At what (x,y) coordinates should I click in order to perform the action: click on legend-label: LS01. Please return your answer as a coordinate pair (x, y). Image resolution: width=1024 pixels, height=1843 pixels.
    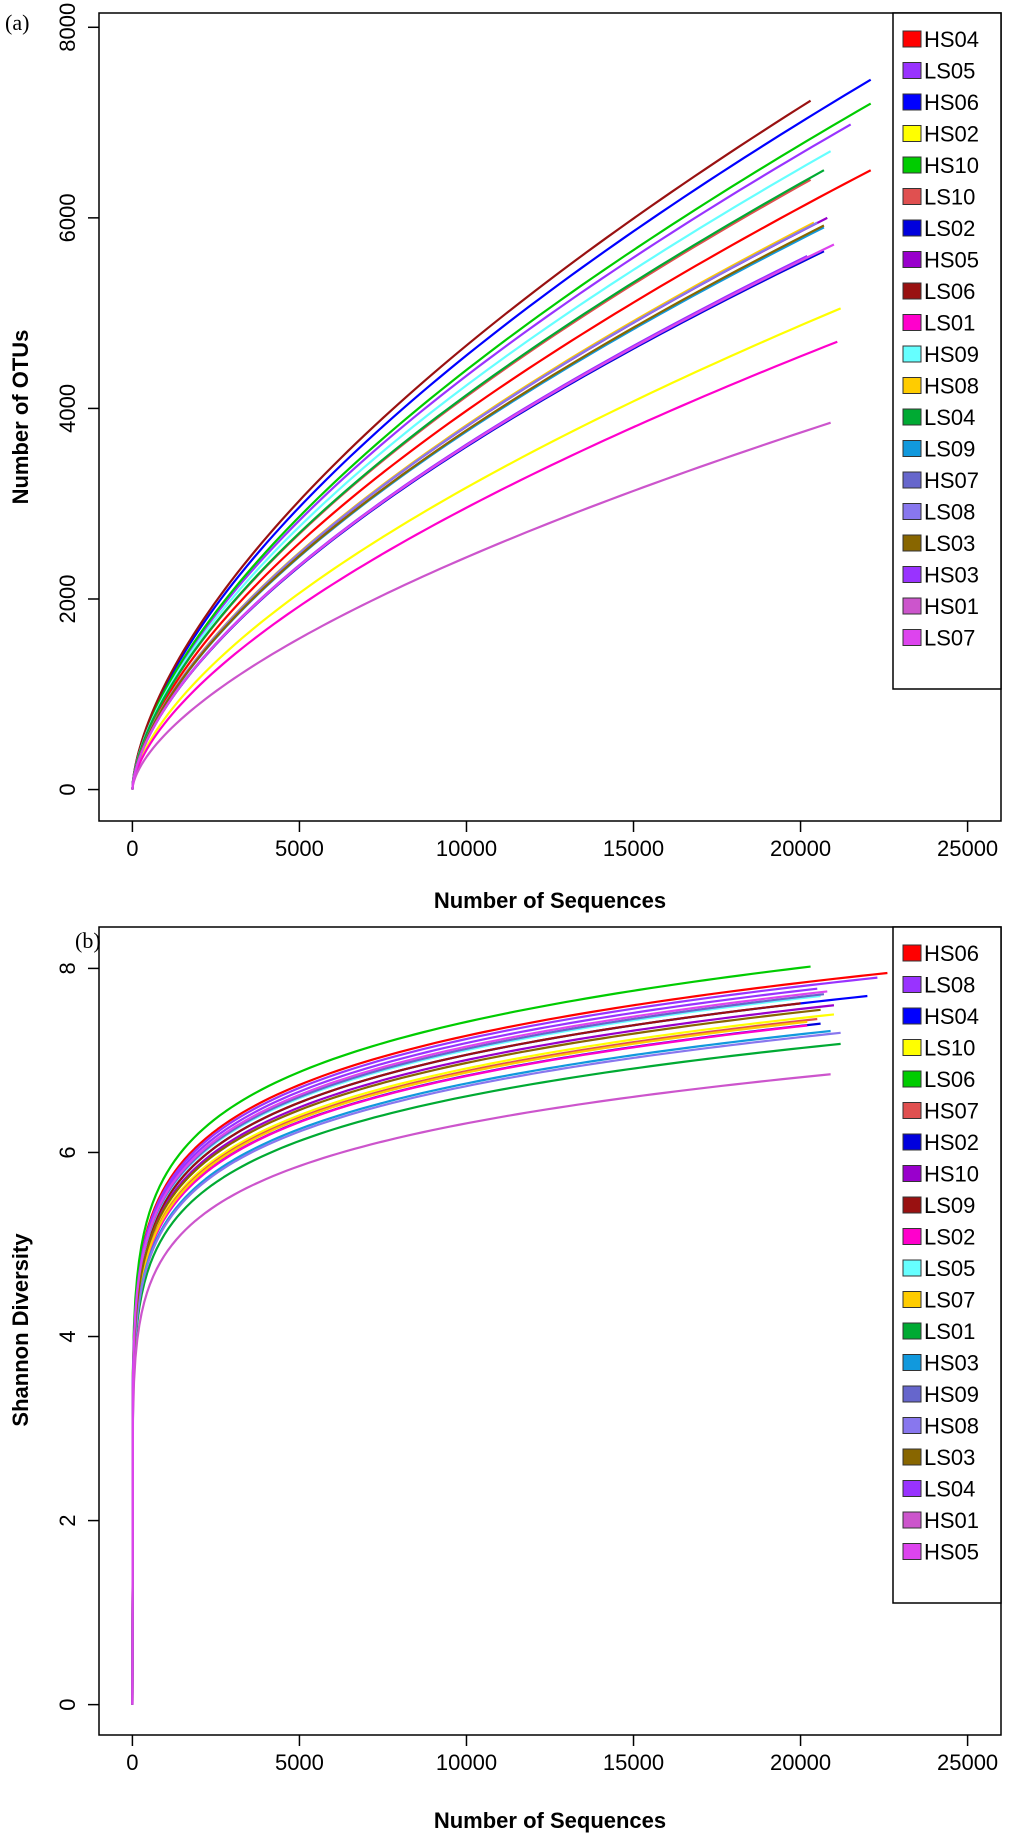
    Looking at the image, I should click on (949, 1331).